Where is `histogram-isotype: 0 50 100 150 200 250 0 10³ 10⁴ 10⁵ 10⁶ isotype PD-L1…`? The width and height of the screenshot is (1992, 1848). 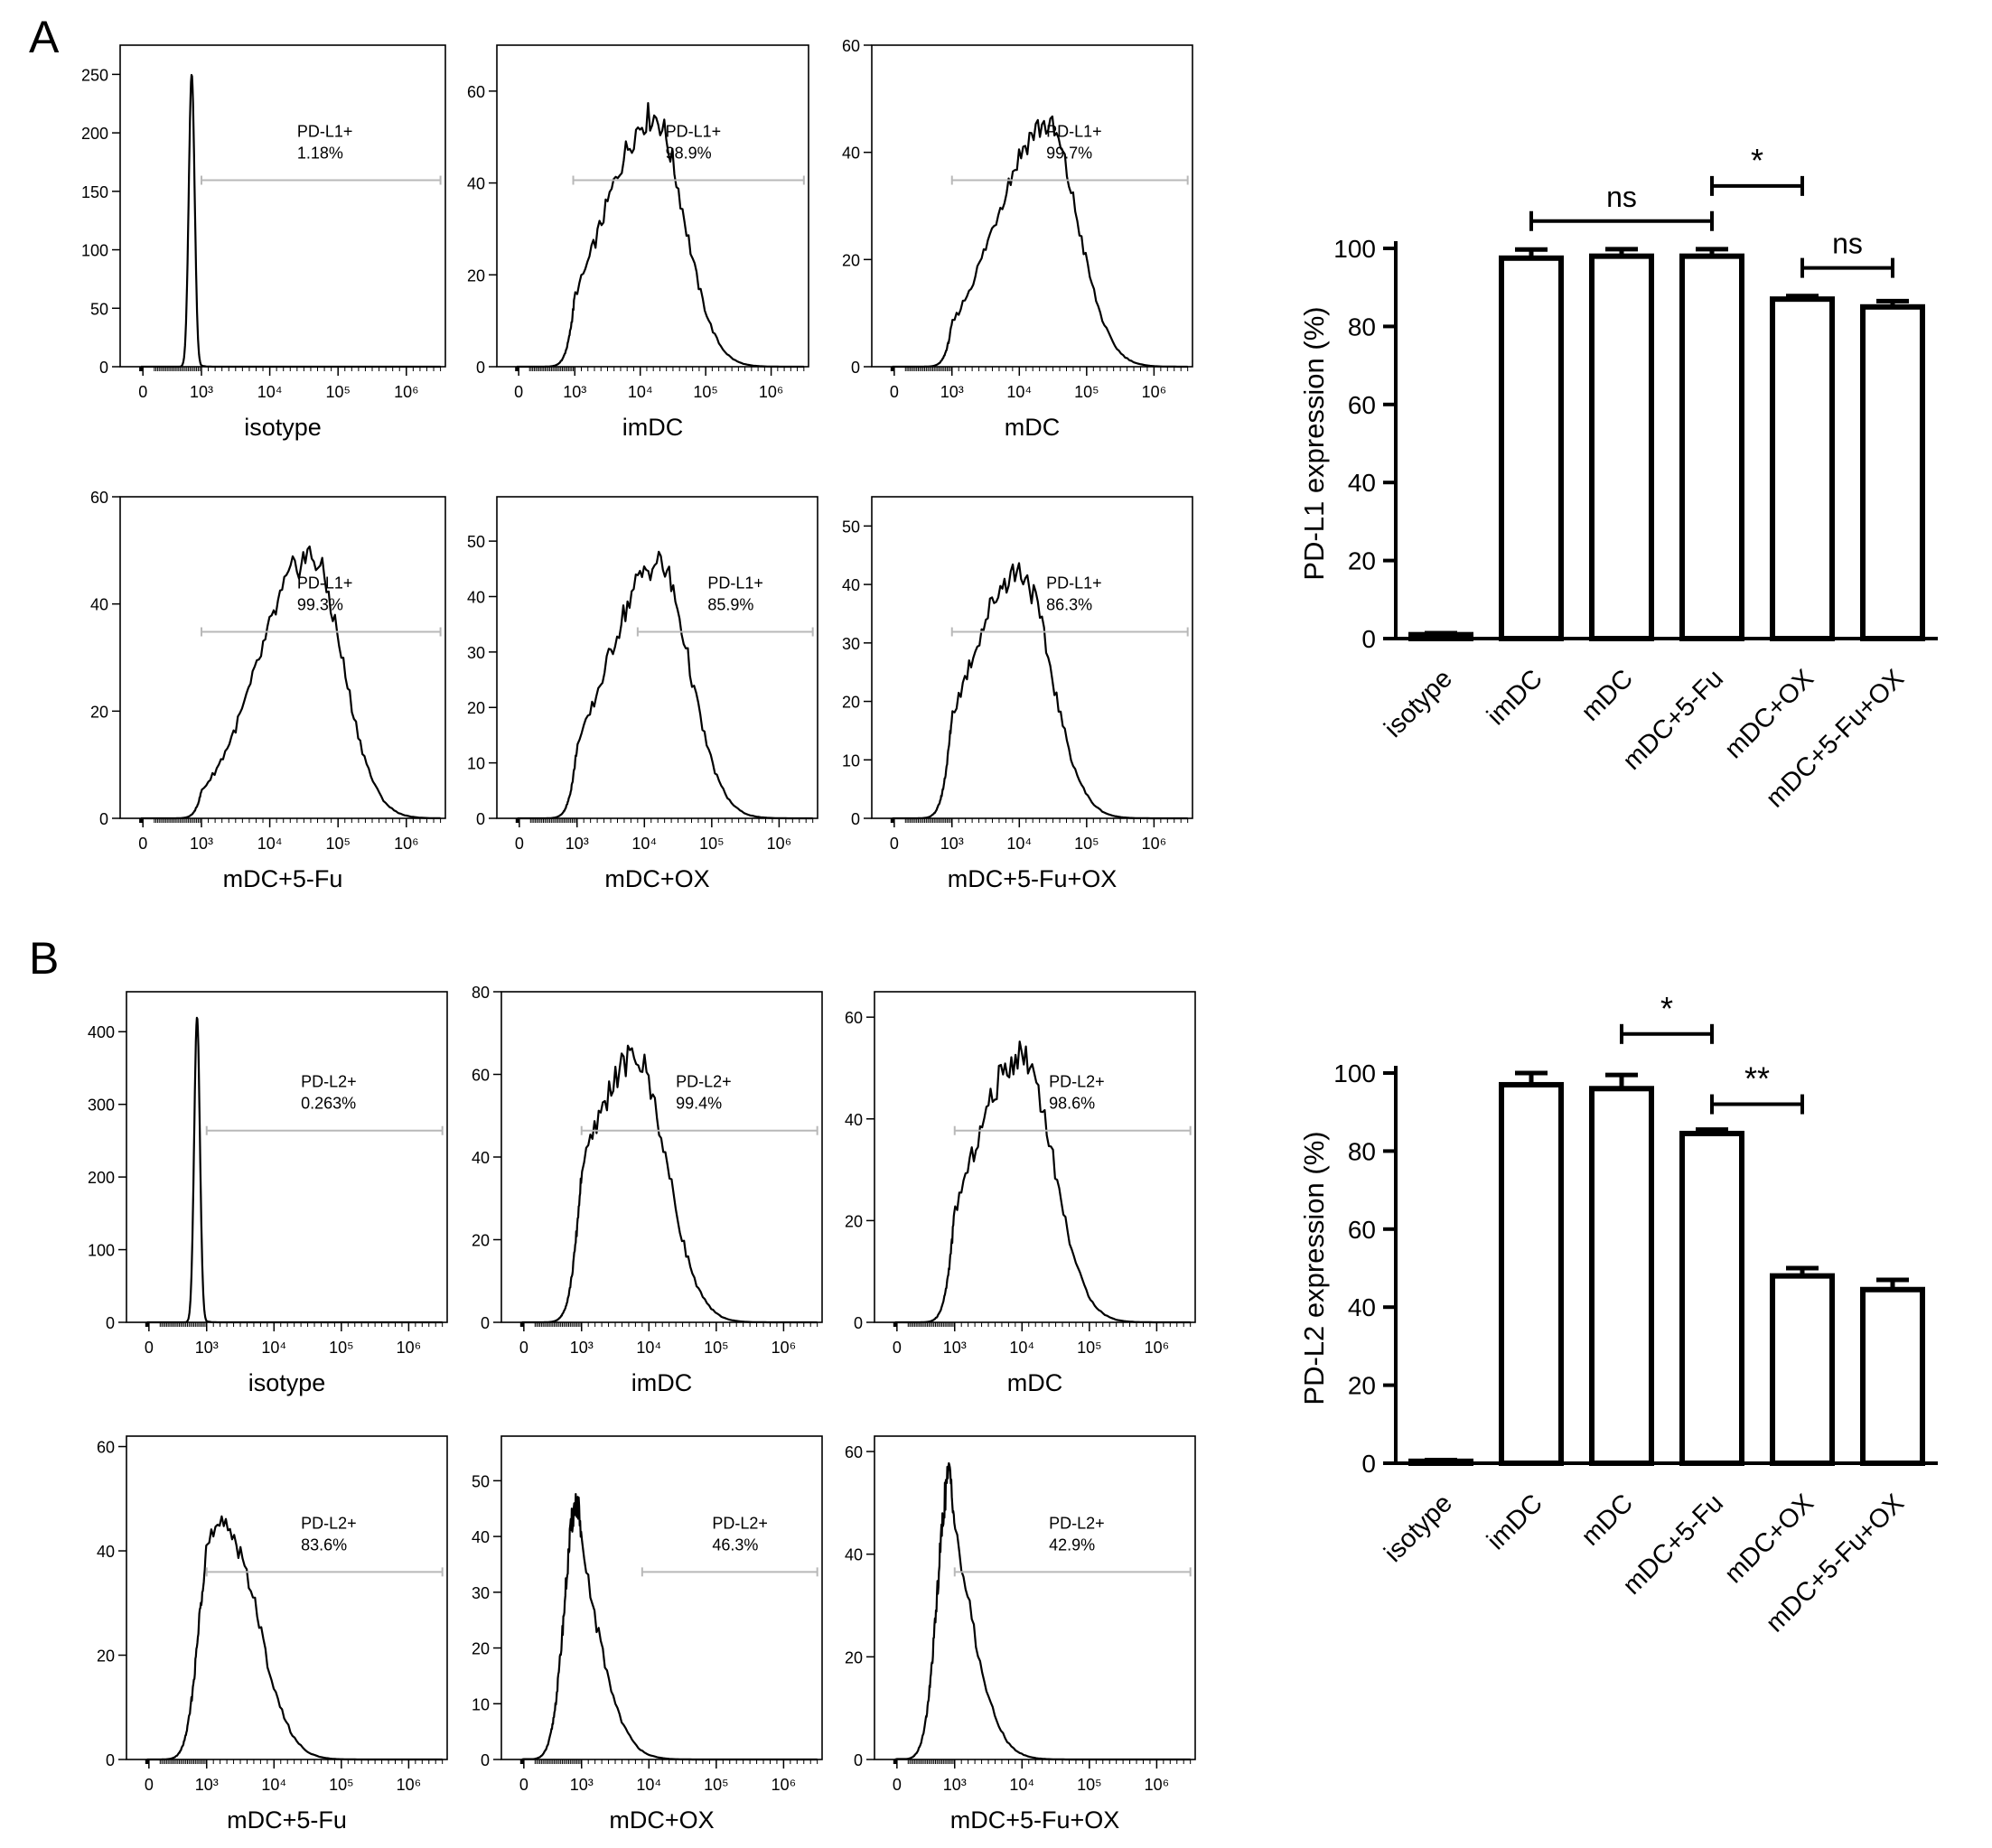
histogram-isotype: 0 50 100 150 200 250 0 10³ 10⁴ 10⁵ 10⁶ isotype PD-L1… is located at coordinates (263, 243).